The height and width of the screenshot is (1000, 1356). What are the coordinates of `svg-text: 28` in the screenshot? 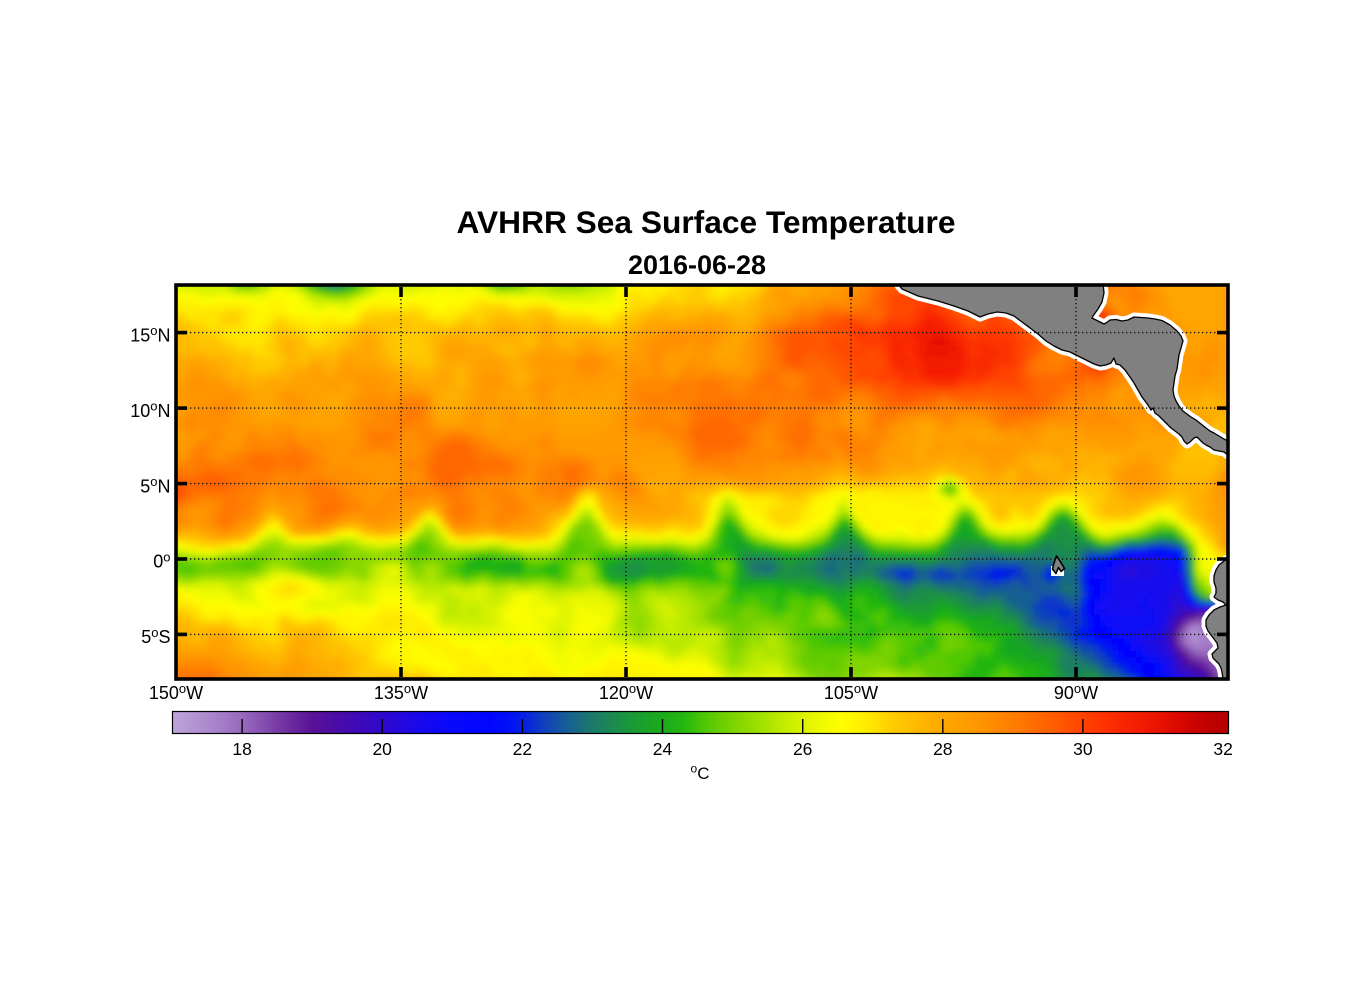 It's located at (942, 749).